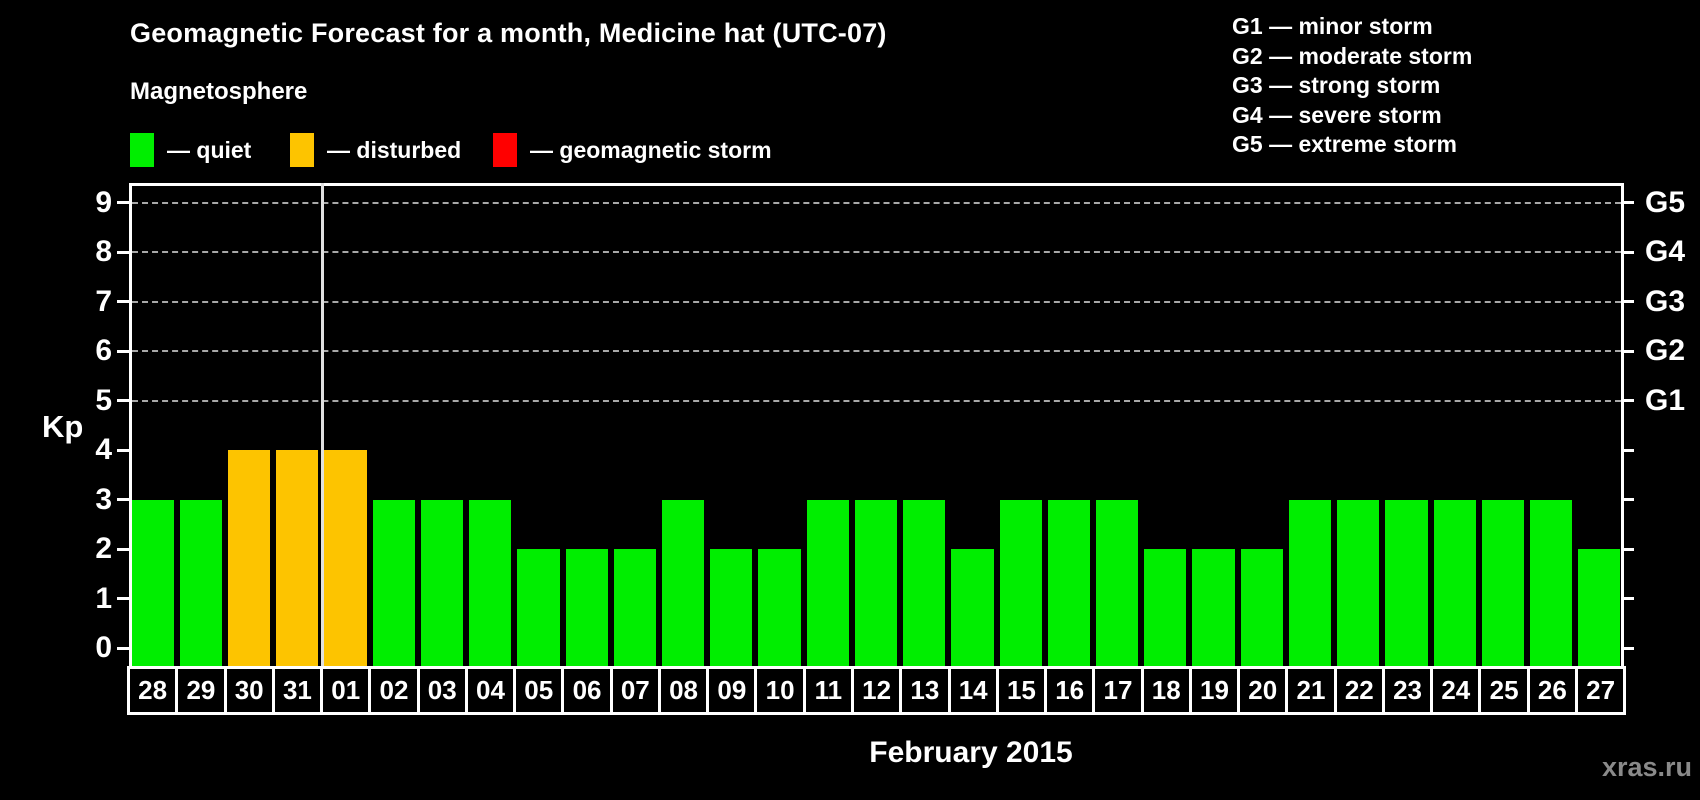 Image resolution: width=1700 pixels, height=800 pixels. What do you see at coordinates (826, 690) in the screenshot?
I see `day-cell-11: 11` at bounding box center [826, 690].